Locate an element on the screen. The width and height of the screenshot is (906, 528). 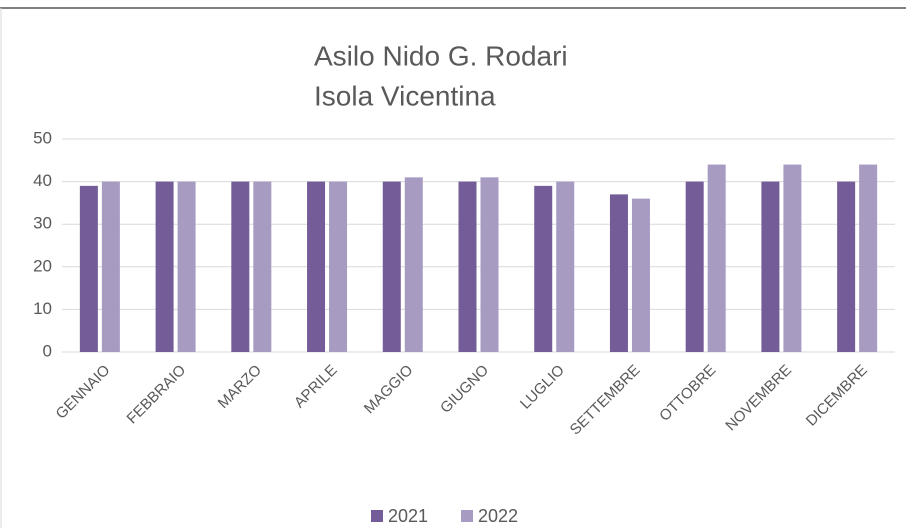
x-tick-label: SETTEMBRE is located at coordinates (605, 400).